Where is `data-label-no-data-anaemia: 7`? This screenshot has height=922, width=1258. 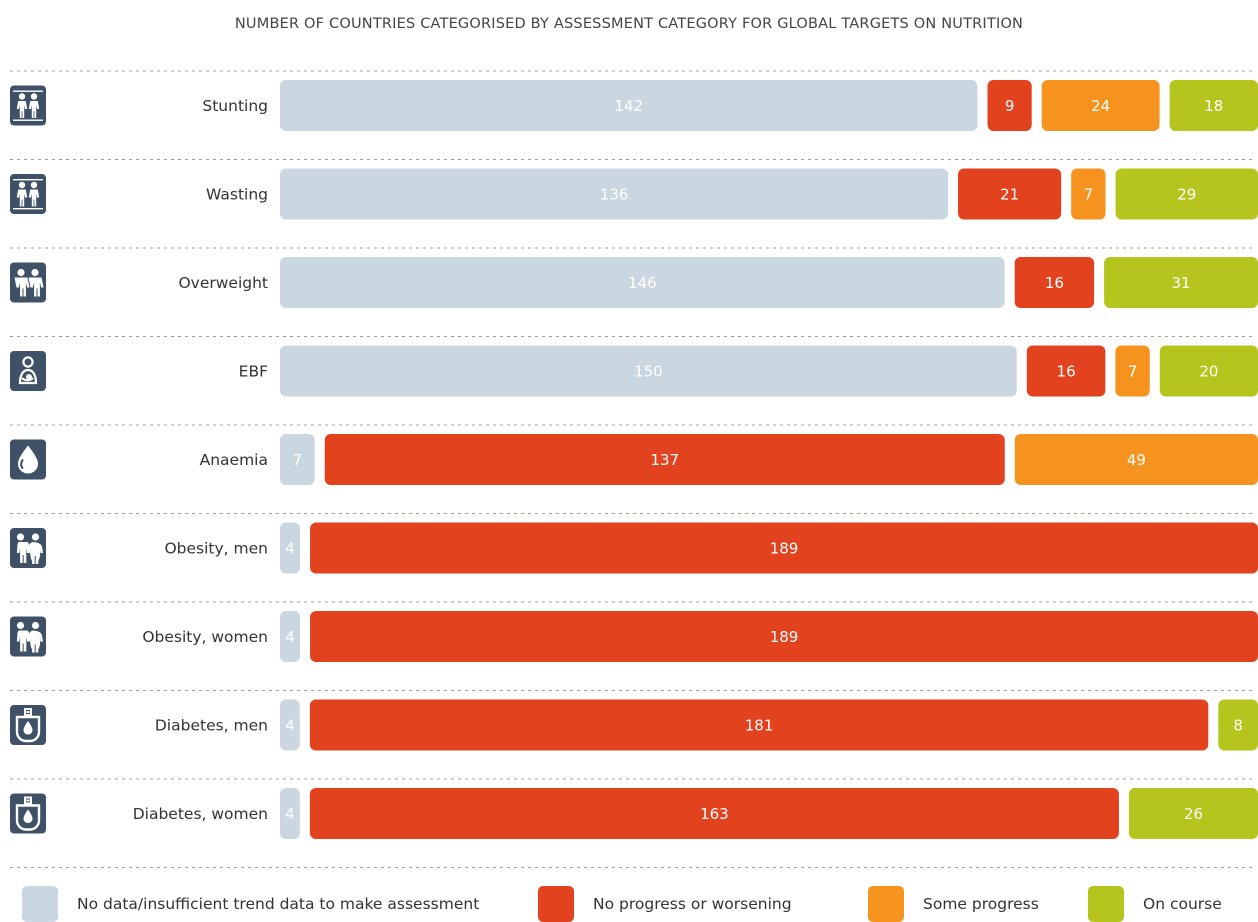 data-label-no-data-anaemia: 7 is located at coordinates (298, 460).